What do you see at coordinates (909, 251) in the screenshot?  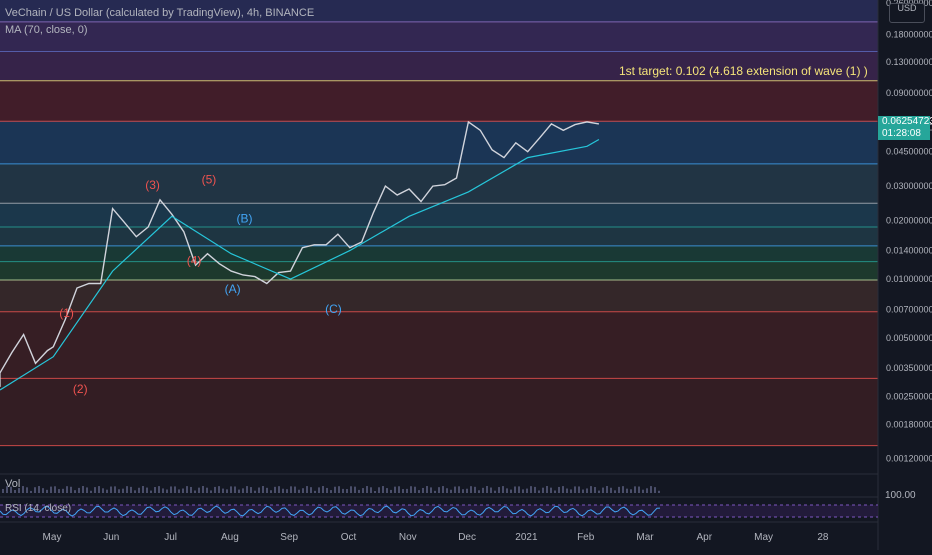 I see `y-tick-label: 0.01400000` at bounding box center [909, 251].